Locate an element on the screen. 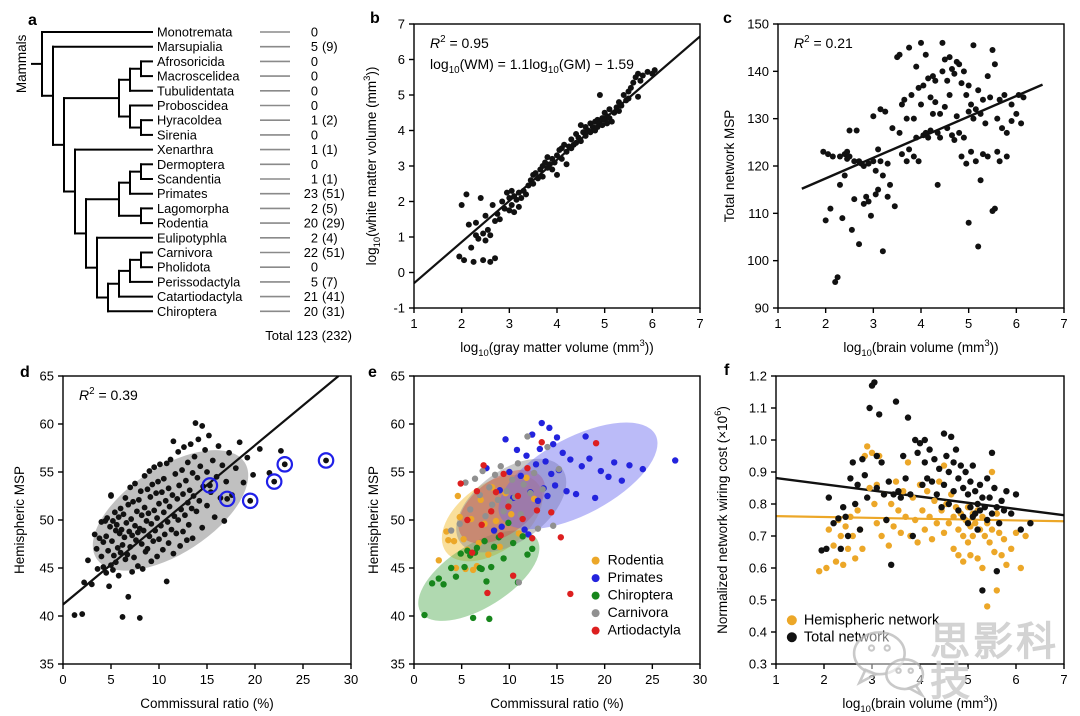  x-tick-label: 1 is located at coordinates (775, 679).